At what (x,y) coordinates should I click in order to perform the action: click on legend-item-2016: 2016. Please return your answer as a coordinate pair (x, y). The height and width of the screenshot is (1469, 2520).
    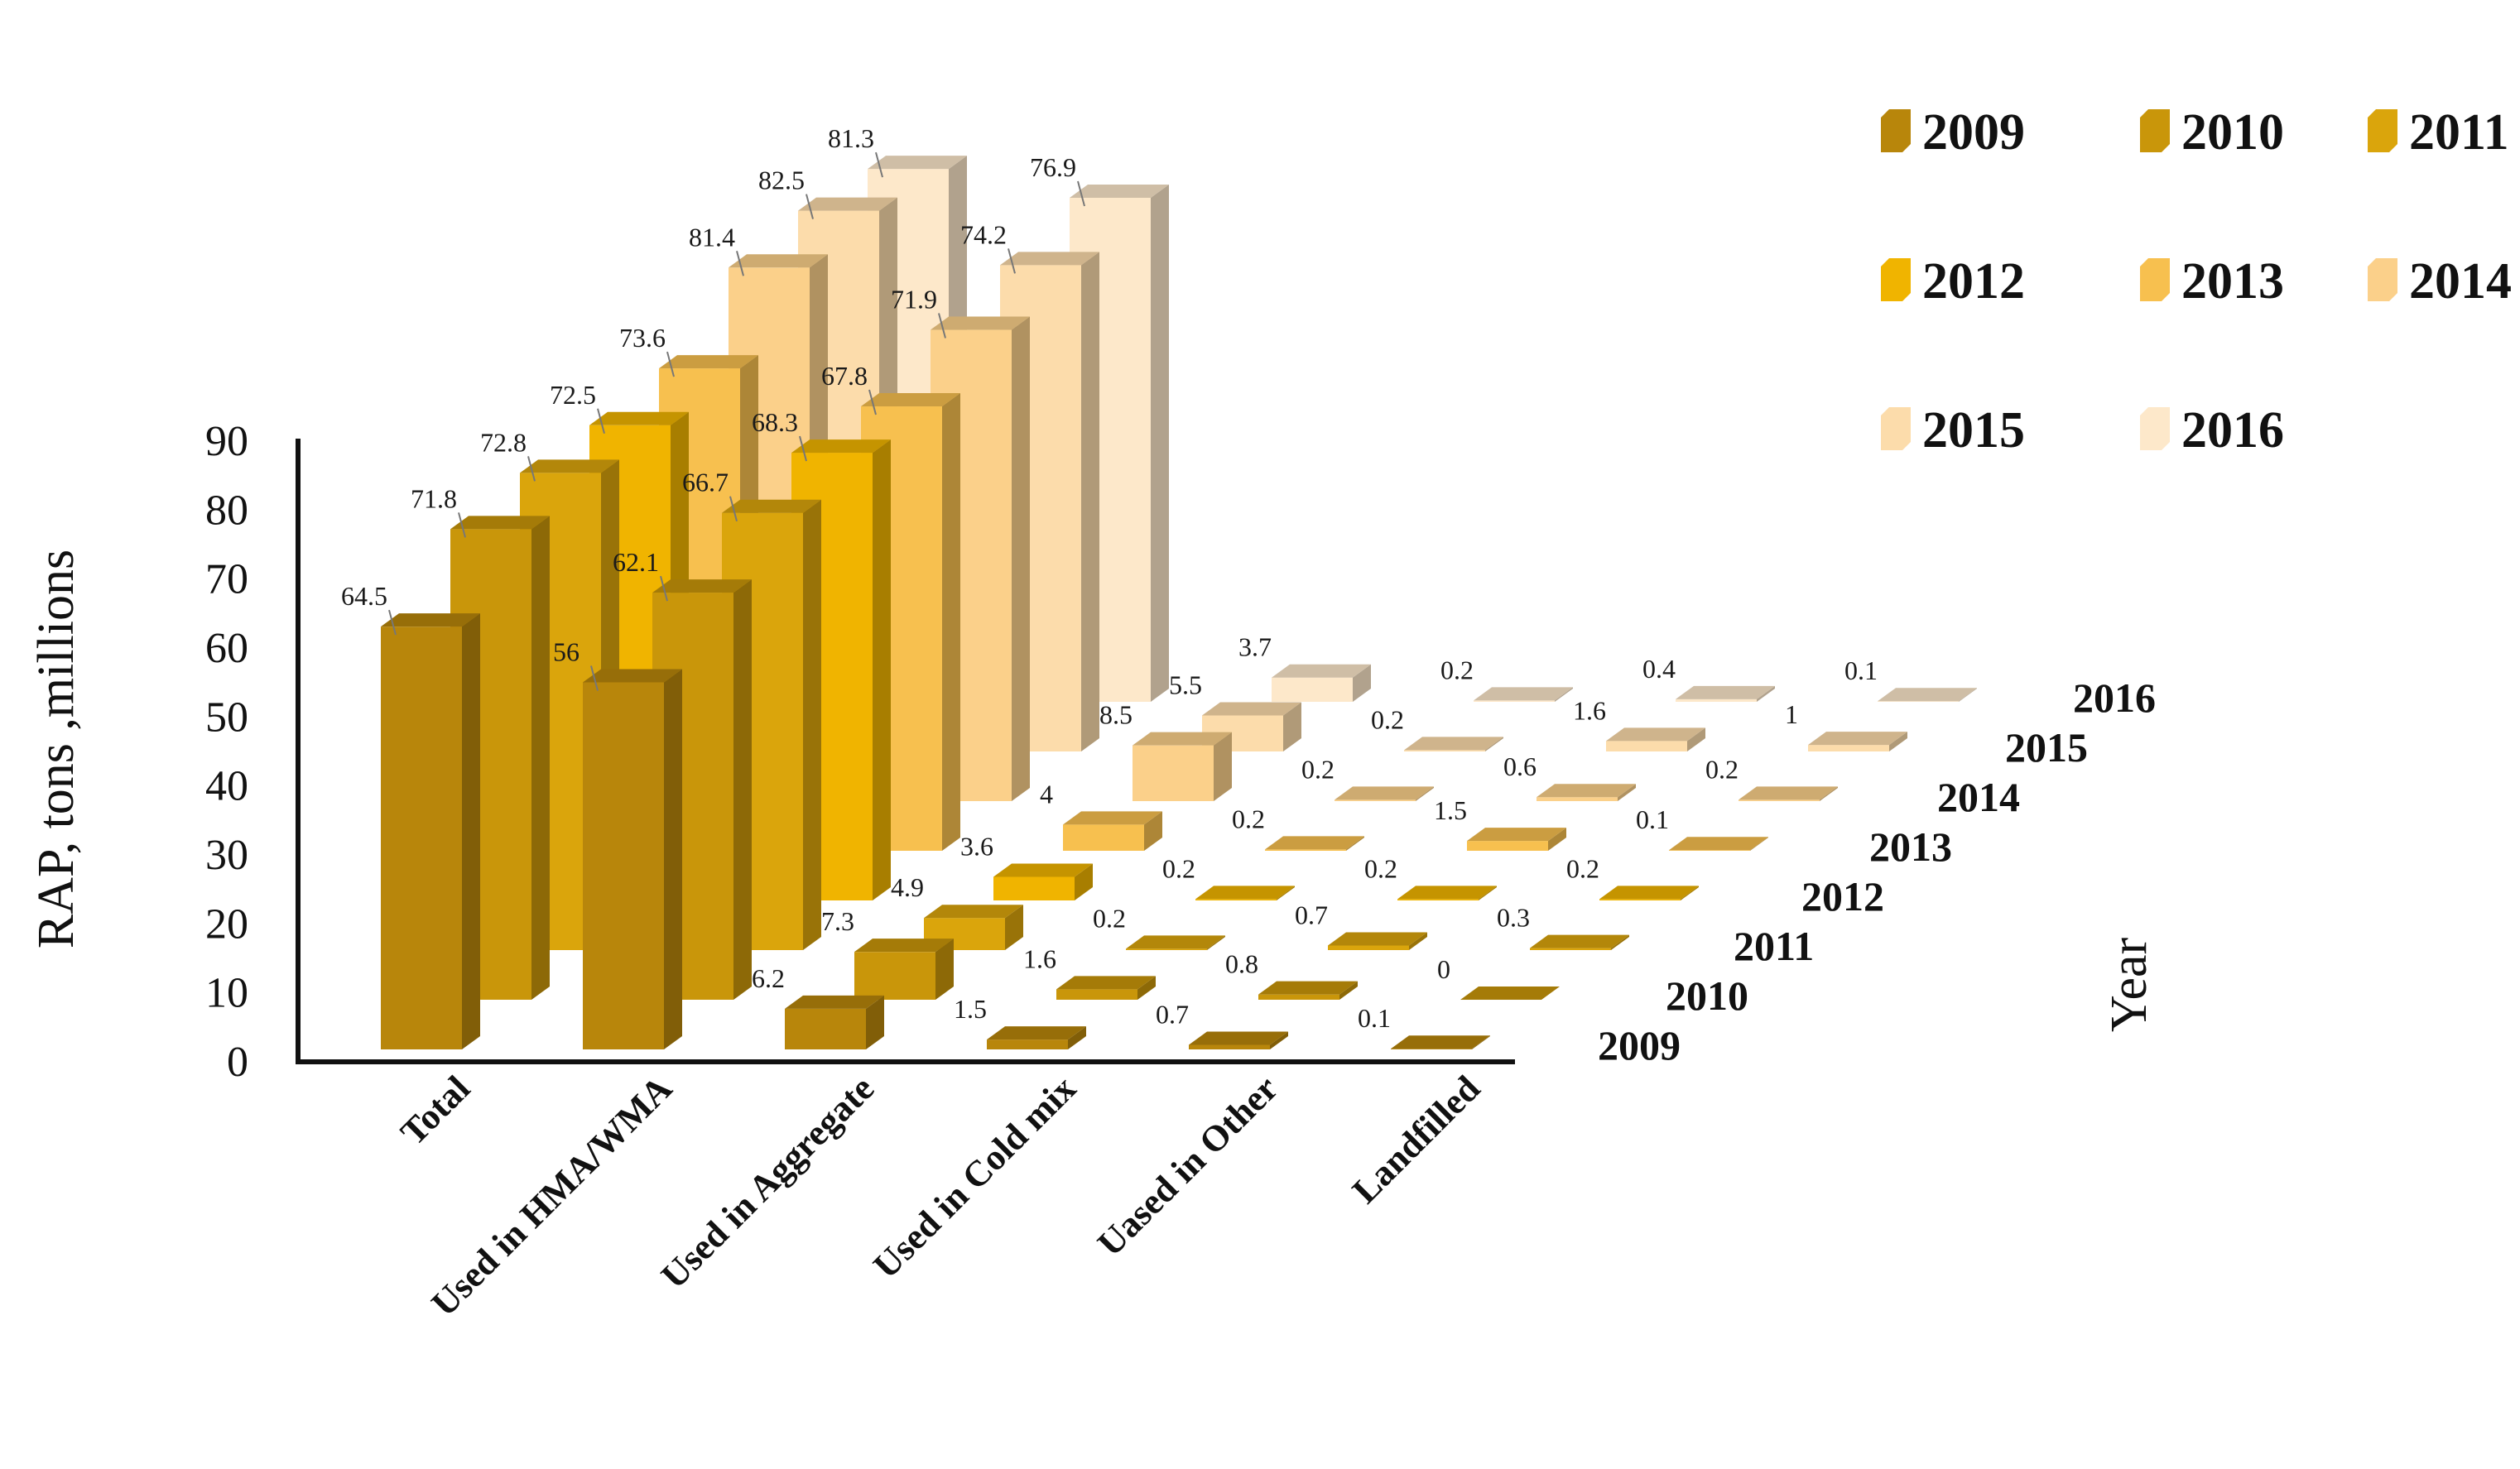
    Looking at the image, I should click on (2212, 430).